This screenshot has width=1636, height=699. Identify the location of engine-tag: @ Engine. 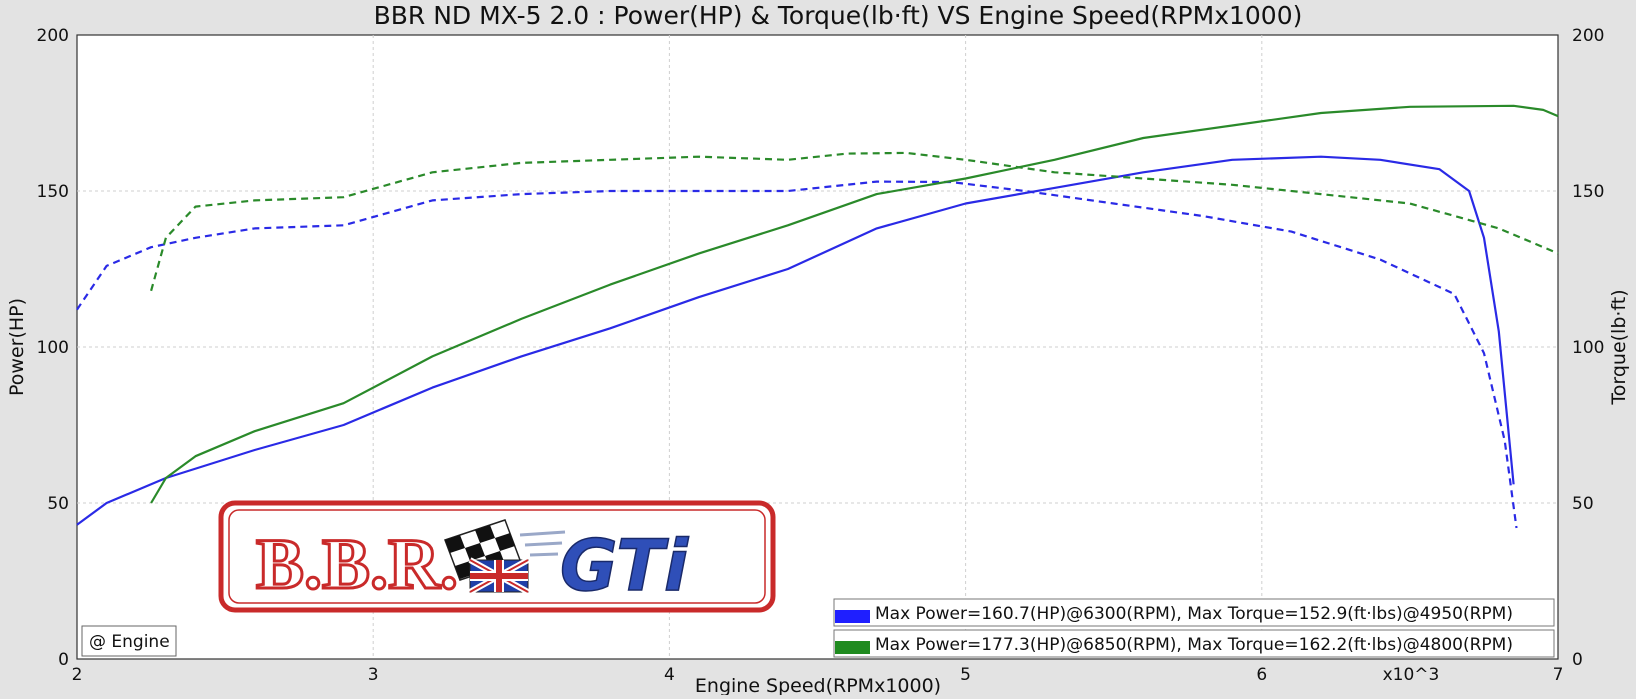
(129, 641).